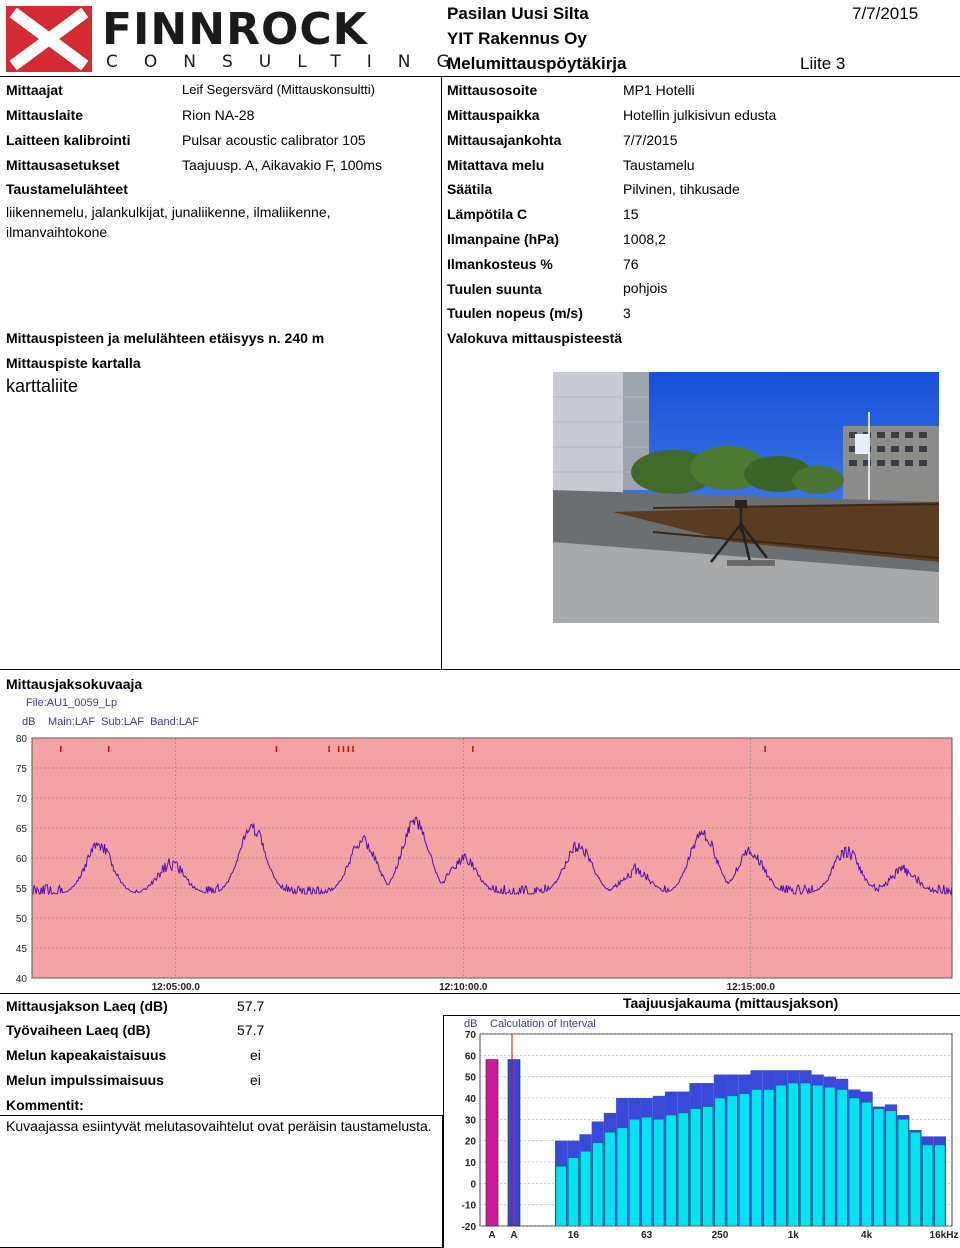 Image resolution: width=960 pixels, height=1248 pixels. I want to click on measurement-site-photo, so click(746, 497).